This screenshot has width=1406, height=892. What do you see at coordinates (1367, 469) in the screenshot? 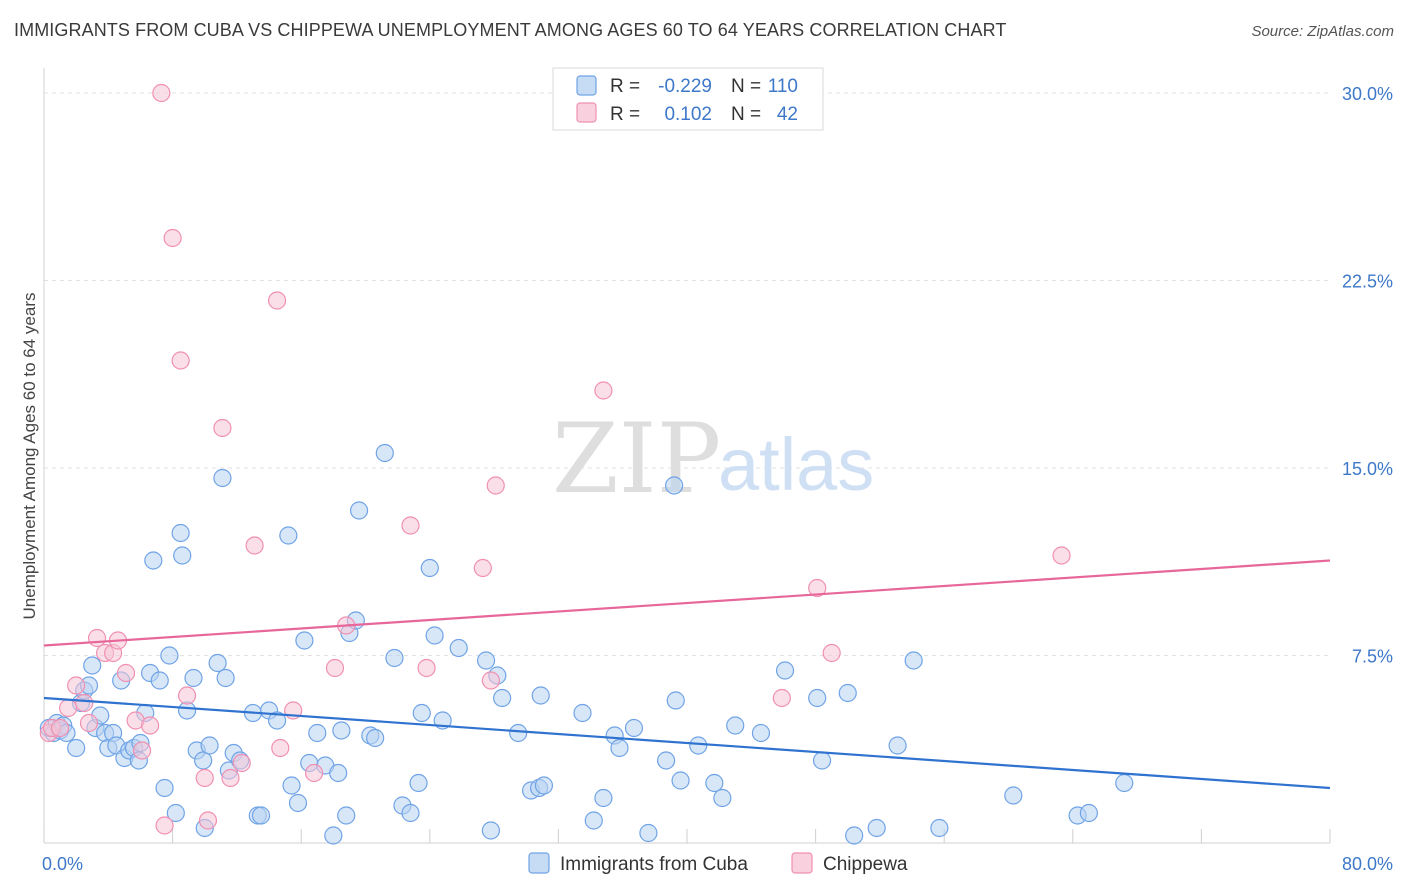
I see `y-tick-label-1: 15.0%` at bounding box center [1367, 469].